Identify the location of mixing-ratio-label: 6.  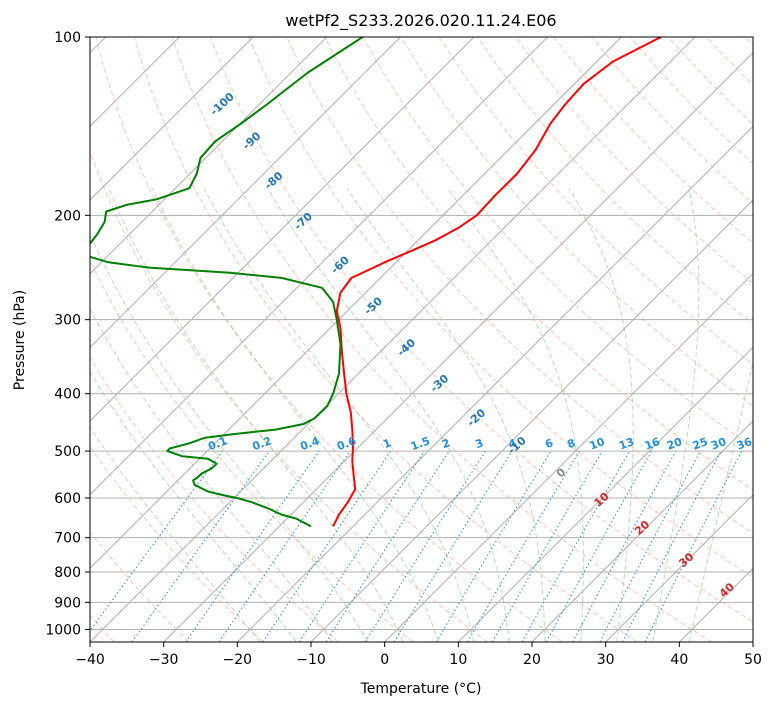
(549, 443).